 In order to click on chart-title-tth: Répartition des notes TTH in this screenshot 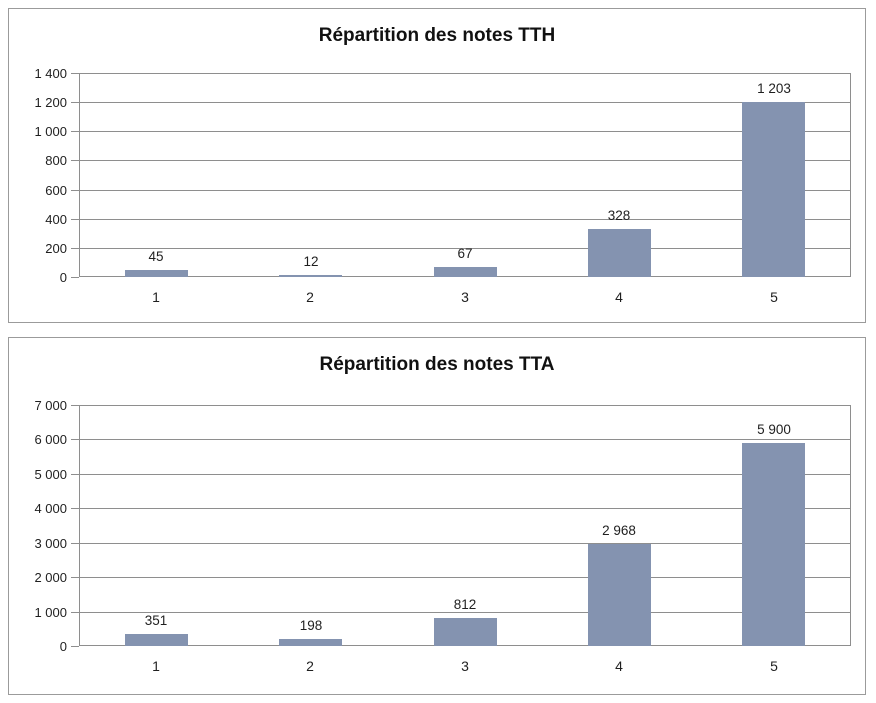, I will do `click(437, 35)`.